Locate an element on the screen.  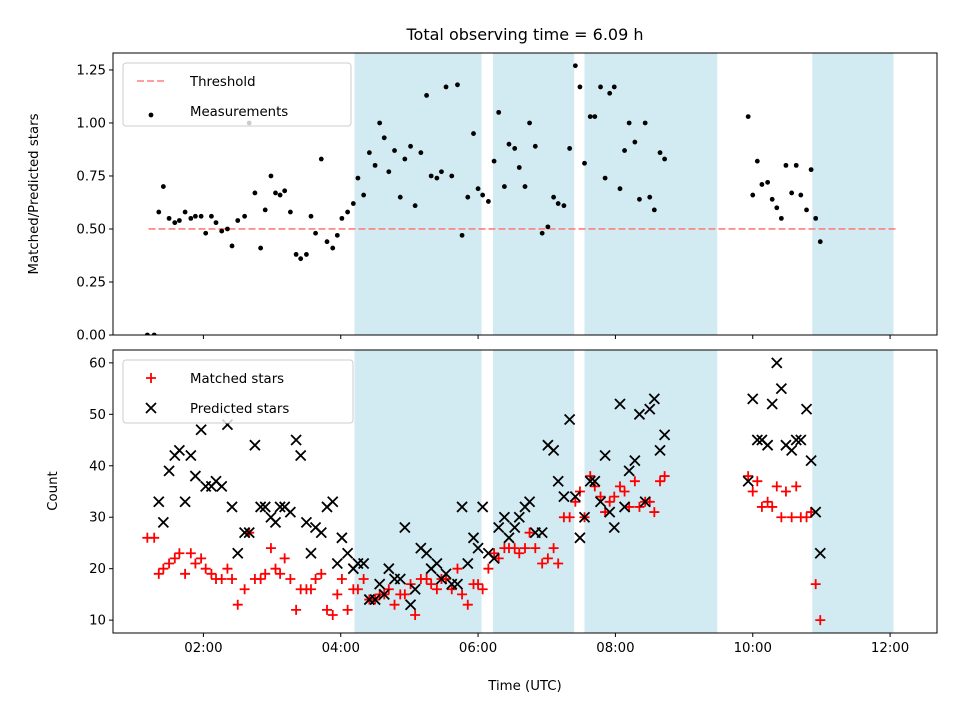
legend-predicted-swatch is located at coordinates (151, 408).